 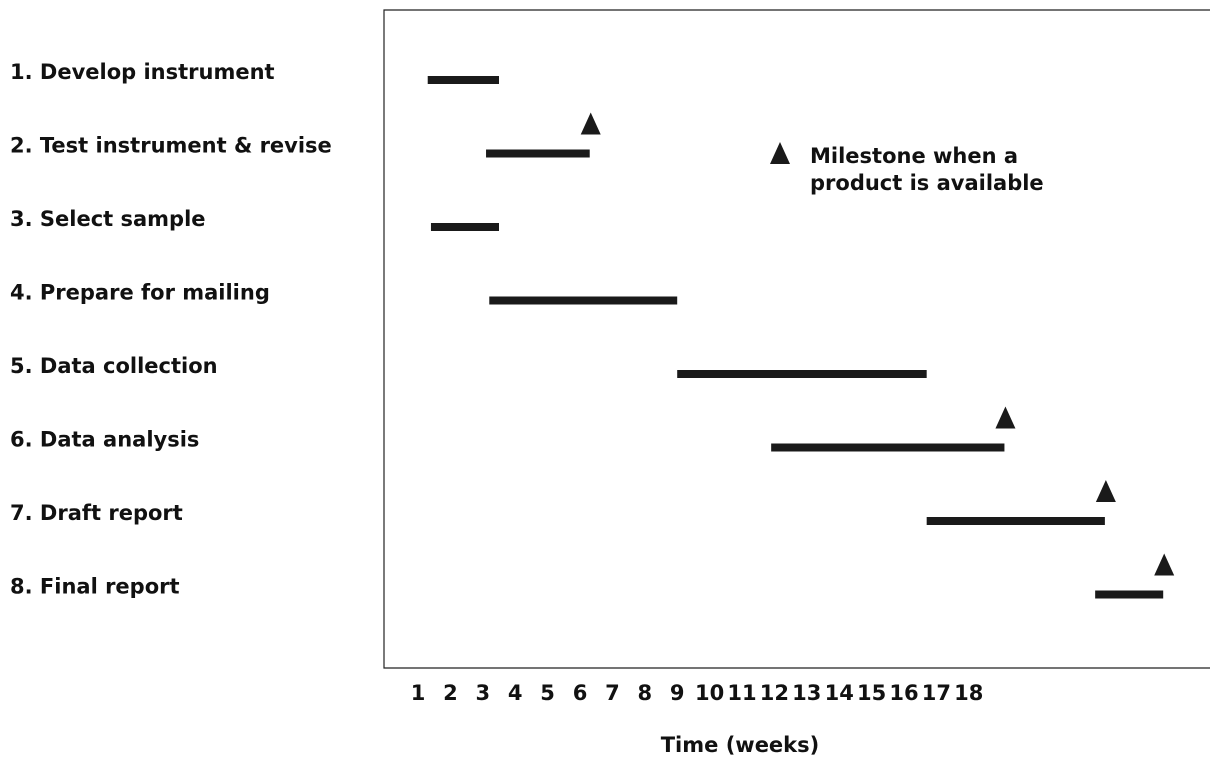 What do you see at coordinates (774, 693) in the screenshot?
I see `x-tick-label: 12` at bounding box center [774, 693].